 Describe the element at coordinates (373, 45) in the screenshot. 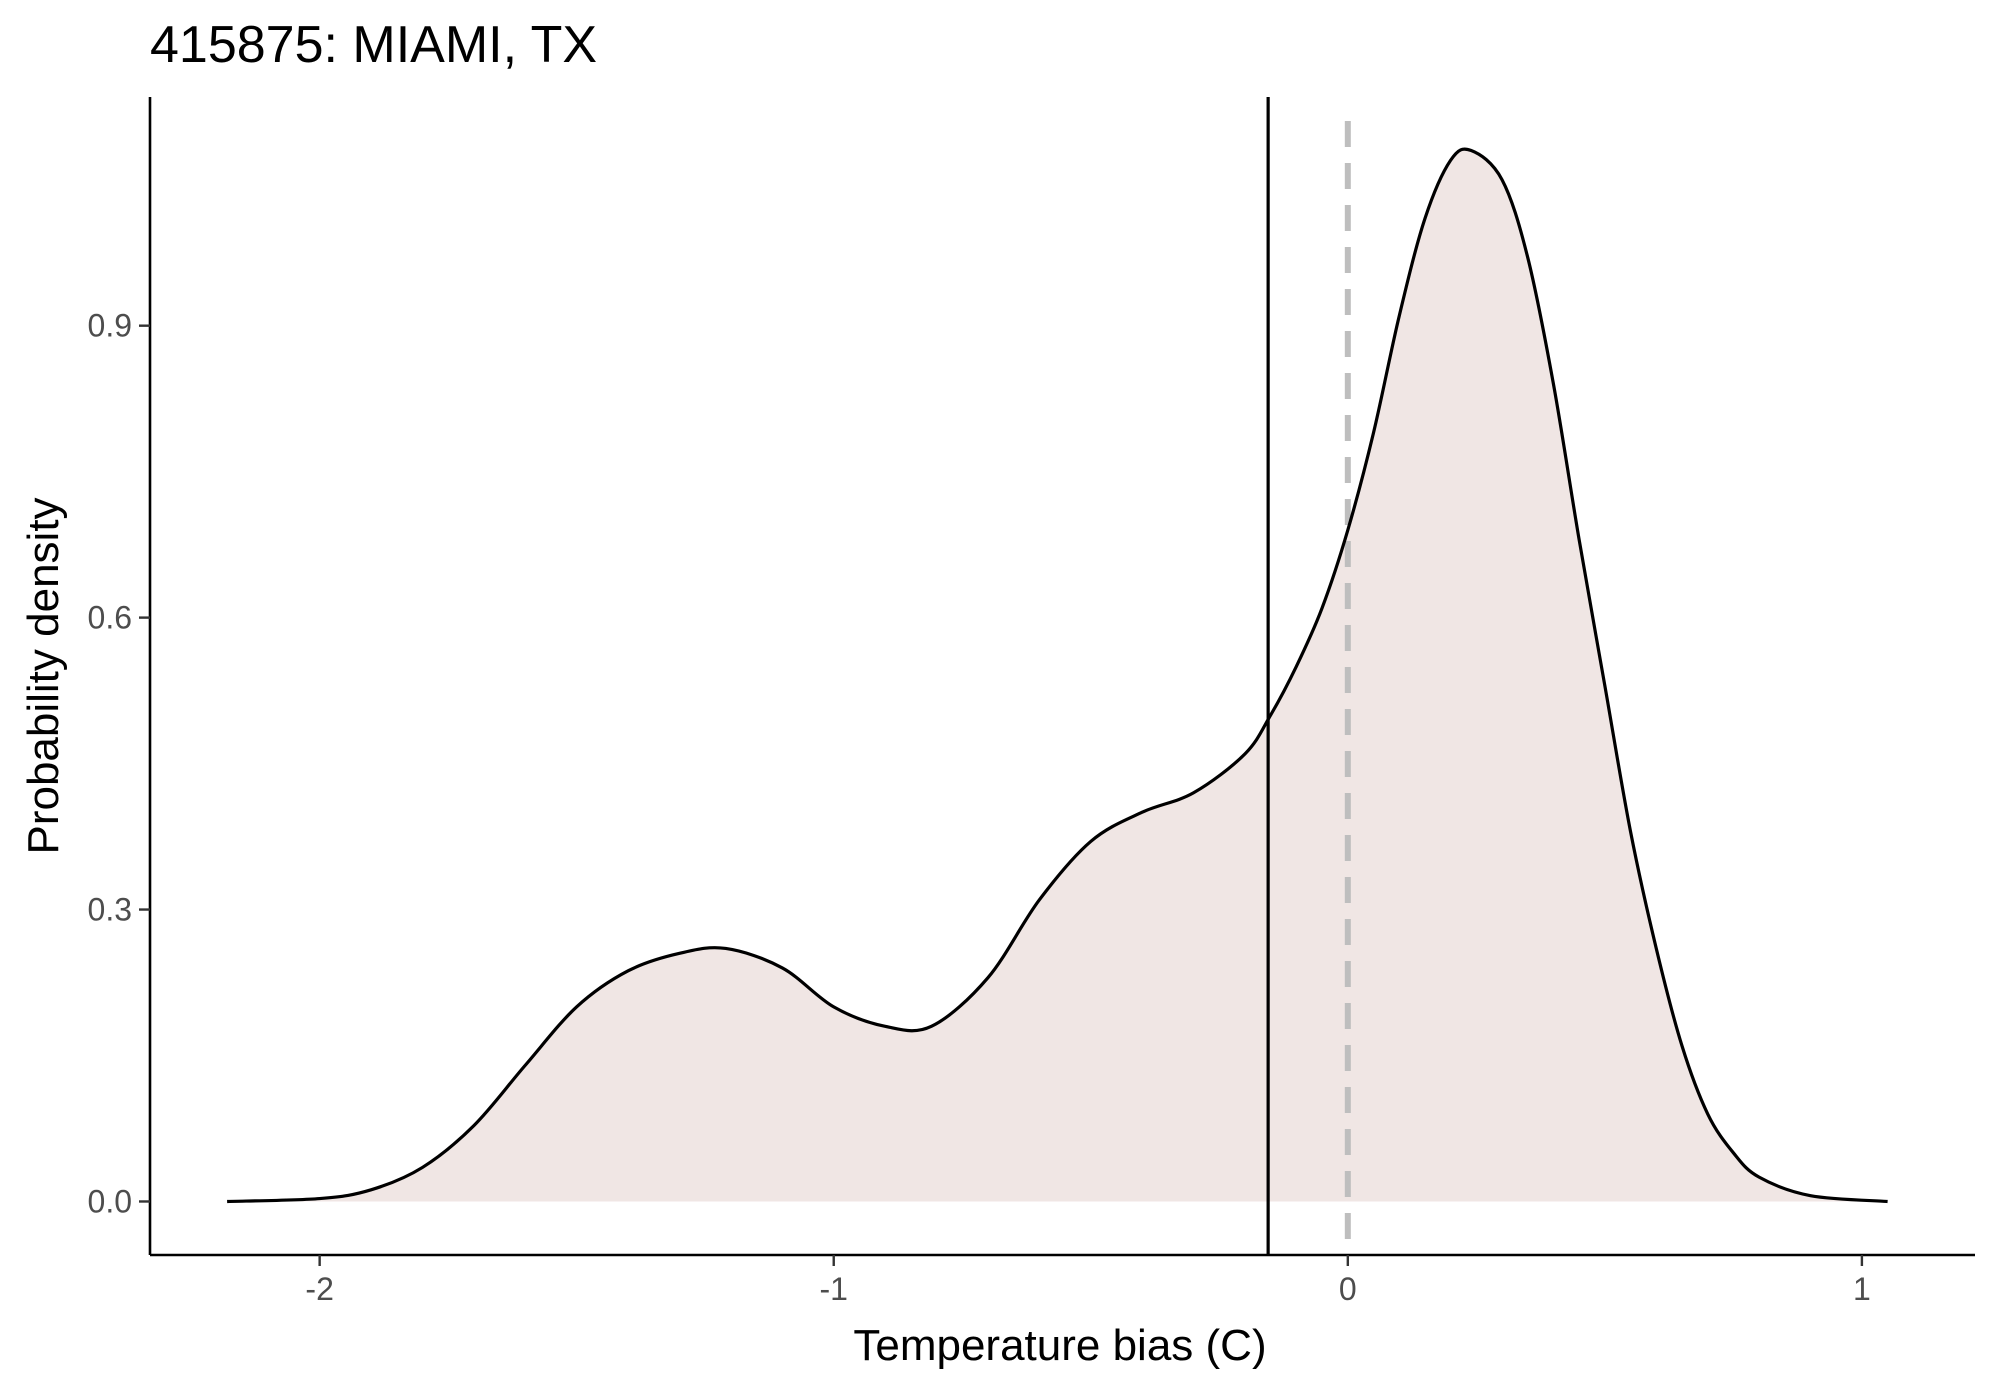

I see `chart-title: 415875: MIAMI, TX` at that location.